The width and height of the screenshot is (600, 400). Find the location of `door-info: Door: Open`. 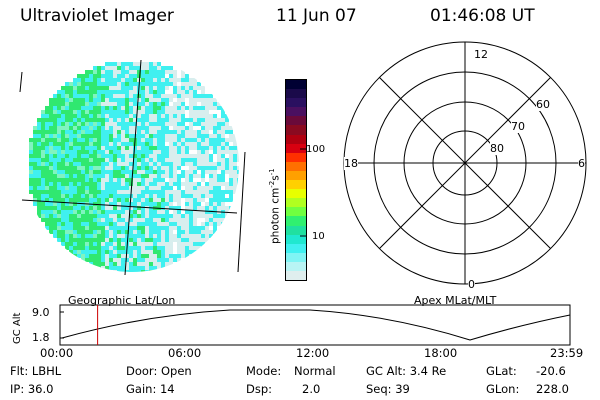

door-info: Door: Open is located at coordinates (159, 371).